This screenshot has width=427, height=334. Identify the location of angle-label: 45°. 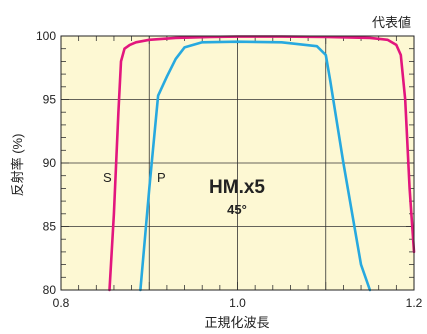
(237, 209).